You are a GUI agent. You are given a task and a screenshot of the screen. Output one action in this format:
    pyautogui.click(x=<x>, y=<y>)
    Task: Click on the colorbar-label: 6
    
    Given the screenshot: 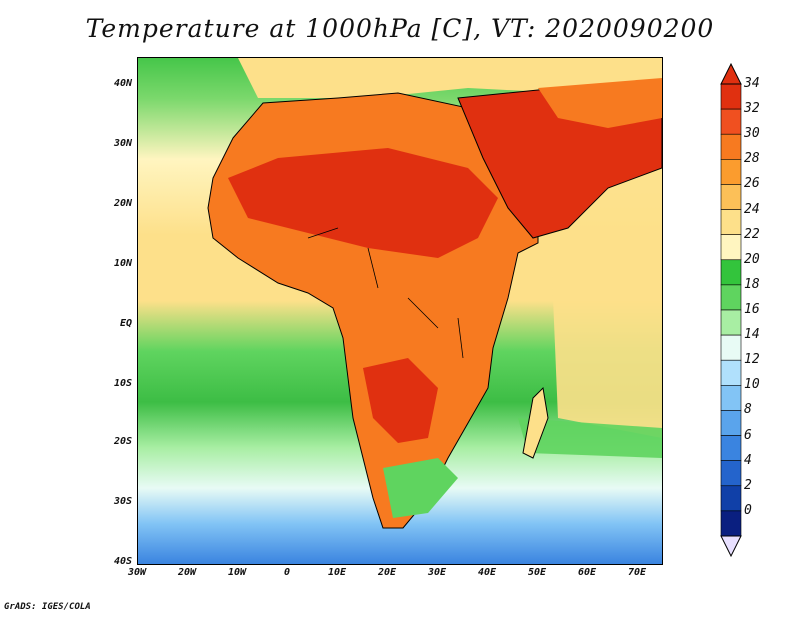 What is the action you would take?
    pyautogui.click(x=748, y=435)
    